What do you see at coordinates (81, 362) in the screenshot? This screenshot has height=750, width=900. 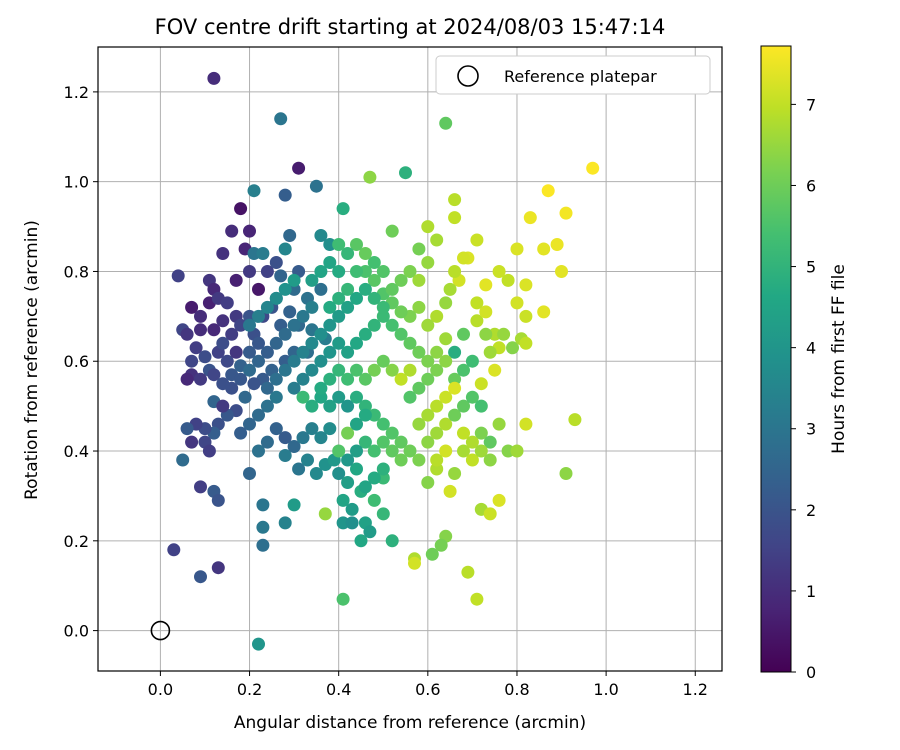 I see `y-axis-ticks: 0.0 0.2 0.4 0.6 0.8 1.0 1.2` at bounding box center [81, 362].